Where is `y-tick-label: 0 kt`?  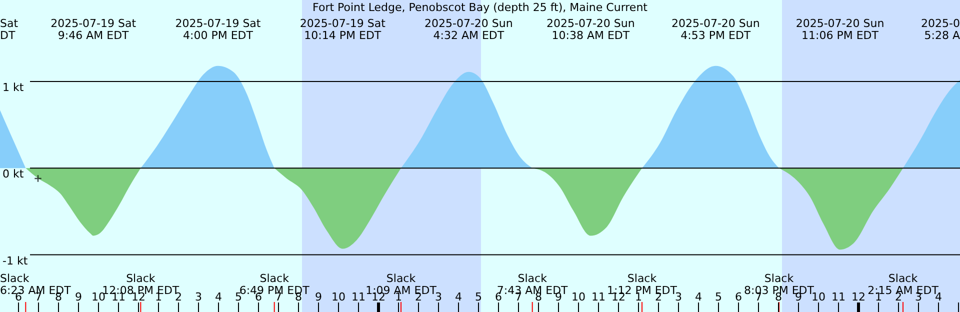
y-tick-label: 0 kt is located at coordinates (13, 174).